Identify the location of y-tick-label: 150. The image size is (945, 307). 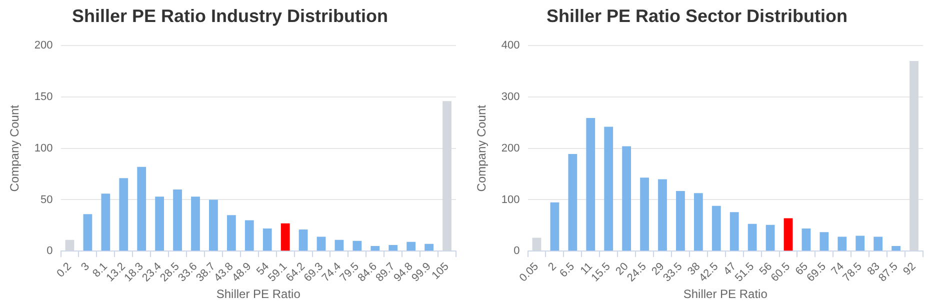
(43, 97).